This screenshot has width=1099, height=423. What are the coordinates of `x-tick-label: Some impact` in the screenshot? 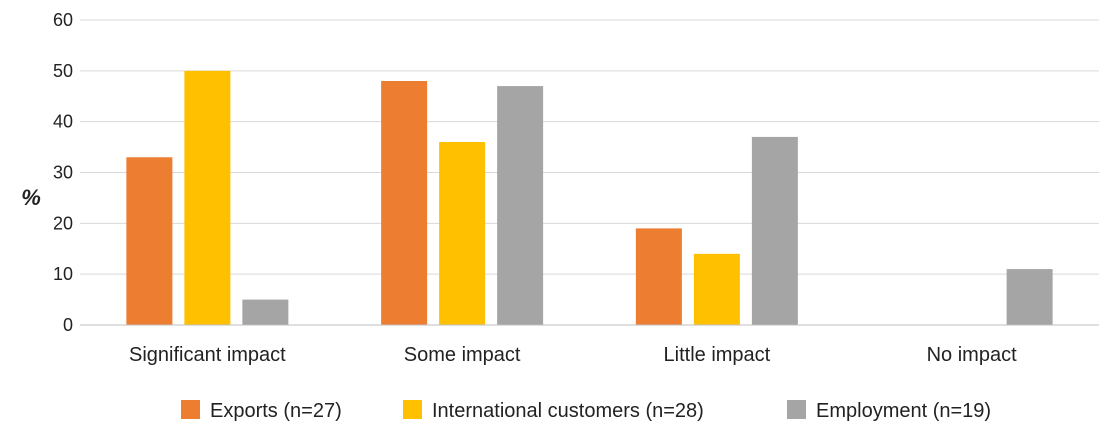 It's located at (462, 355).